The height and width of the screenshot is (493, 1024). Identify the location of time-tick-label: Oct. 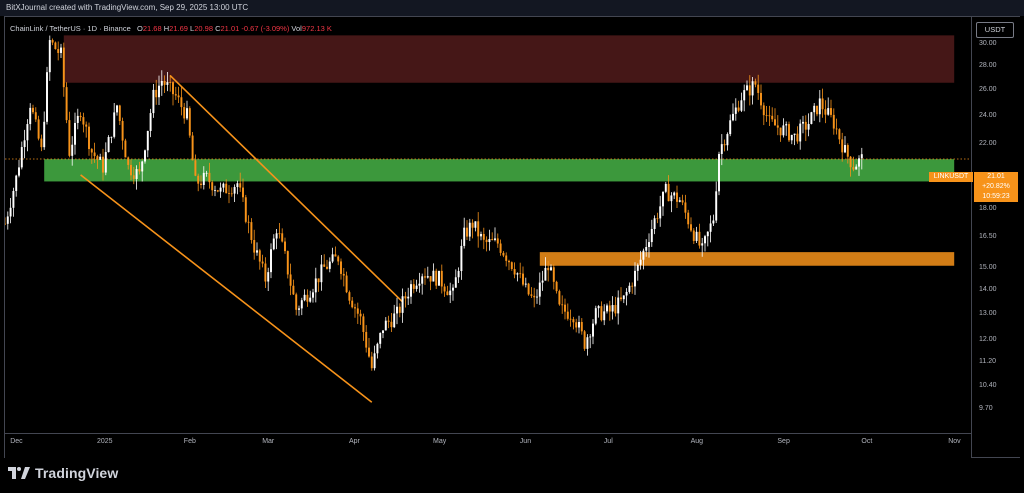
(867, 441).